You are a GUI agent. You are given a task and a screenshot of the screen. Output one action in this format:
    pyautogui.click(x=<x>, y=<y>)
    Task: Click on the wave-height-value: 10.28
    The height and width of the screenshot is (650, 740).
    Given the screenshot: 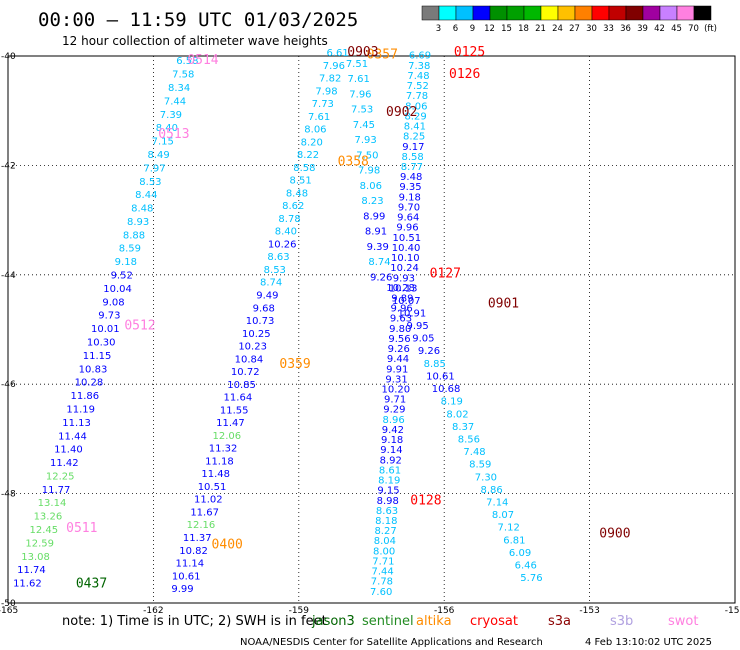 What is the action you would take?
    pyautogui.click(x=400, y=288)
    